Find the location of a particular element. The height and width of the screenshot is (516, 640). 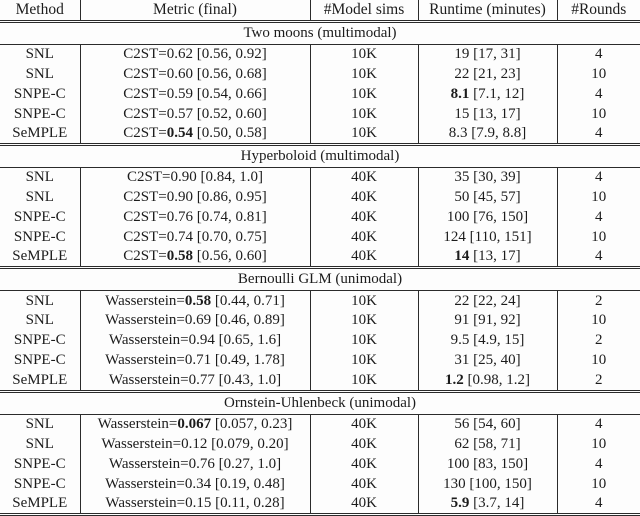

metric-cell: C2ST=0.59 [0.54, 0.66] is located at coordinates (194, 94).